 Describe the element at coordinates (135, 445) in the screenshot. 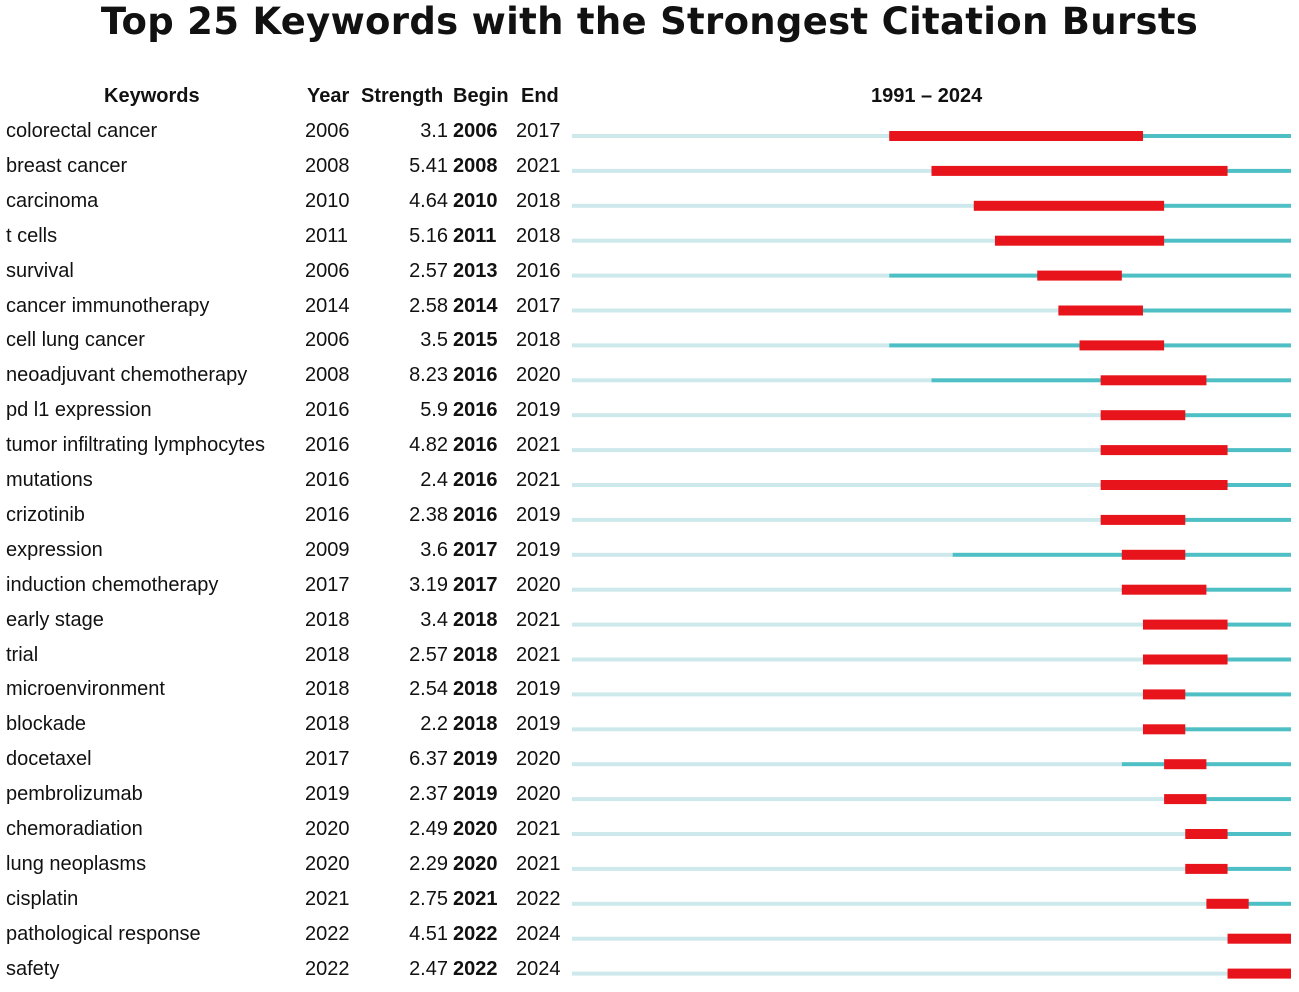

I see `keyword-label: tumor infiltrating lymphocytes` at that location.